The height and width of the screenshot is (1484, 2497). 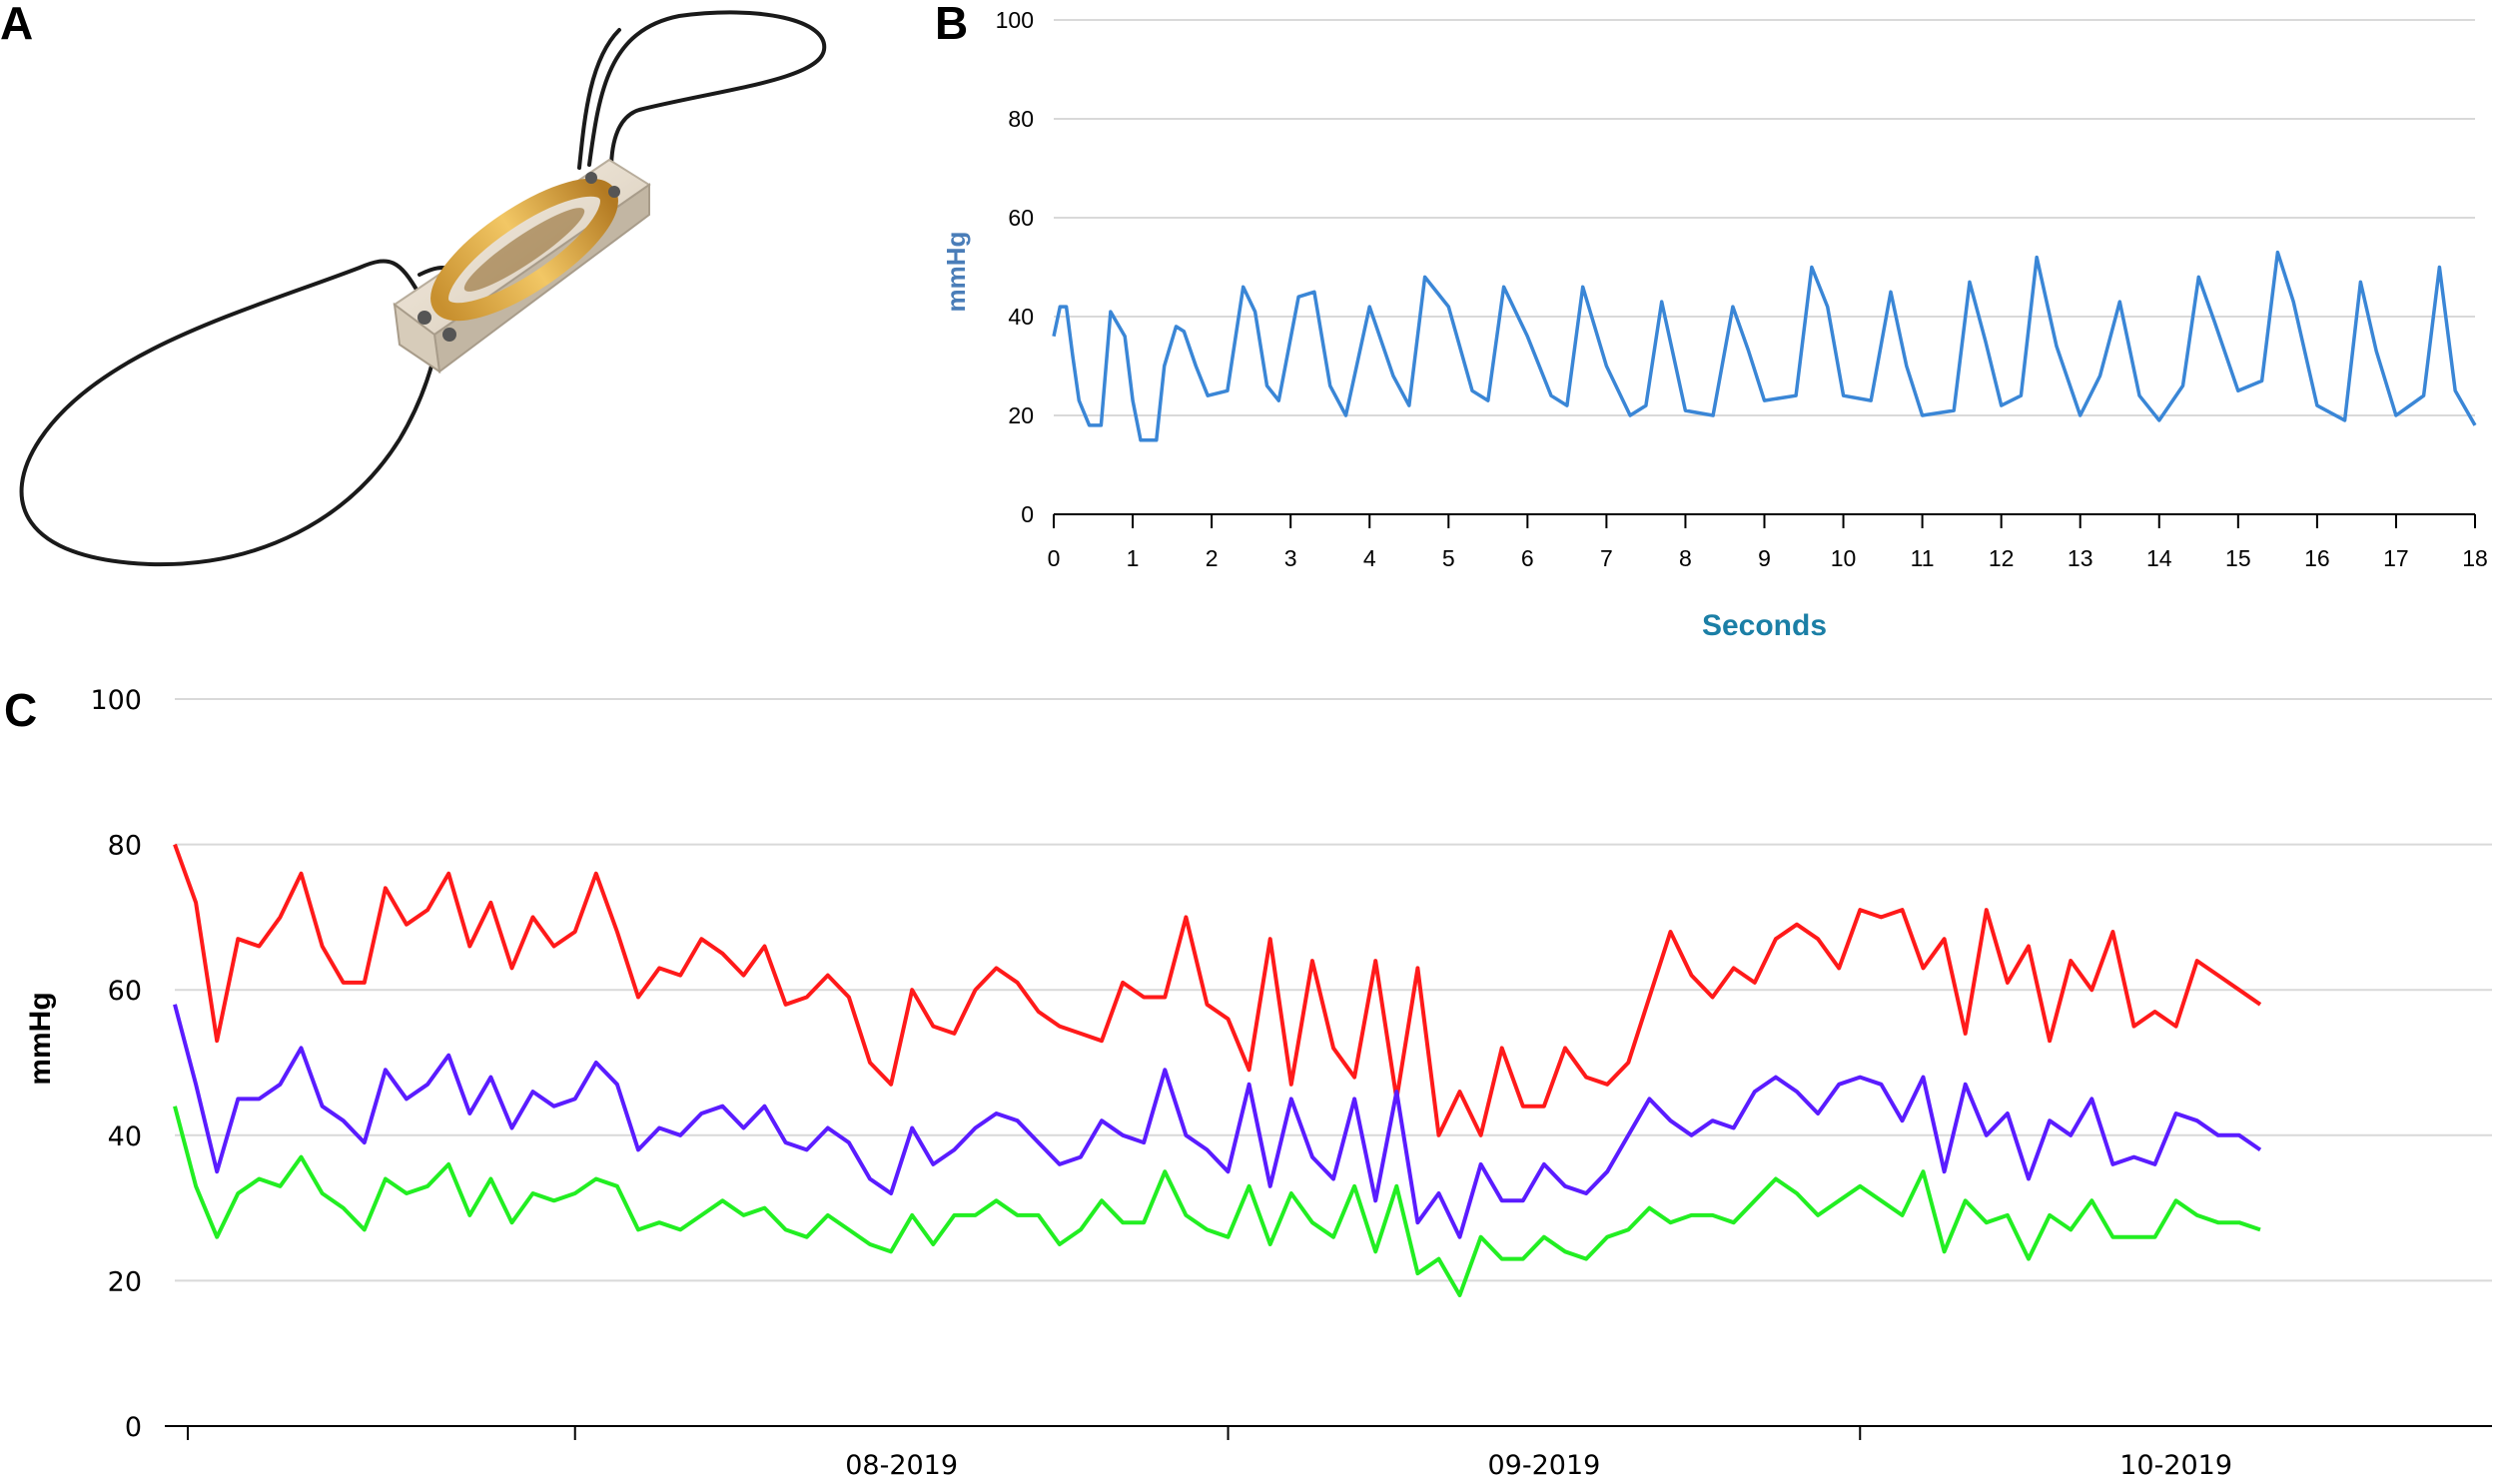 I want to click on x-tick-label-b: 1, so click(x=1134, y=558).